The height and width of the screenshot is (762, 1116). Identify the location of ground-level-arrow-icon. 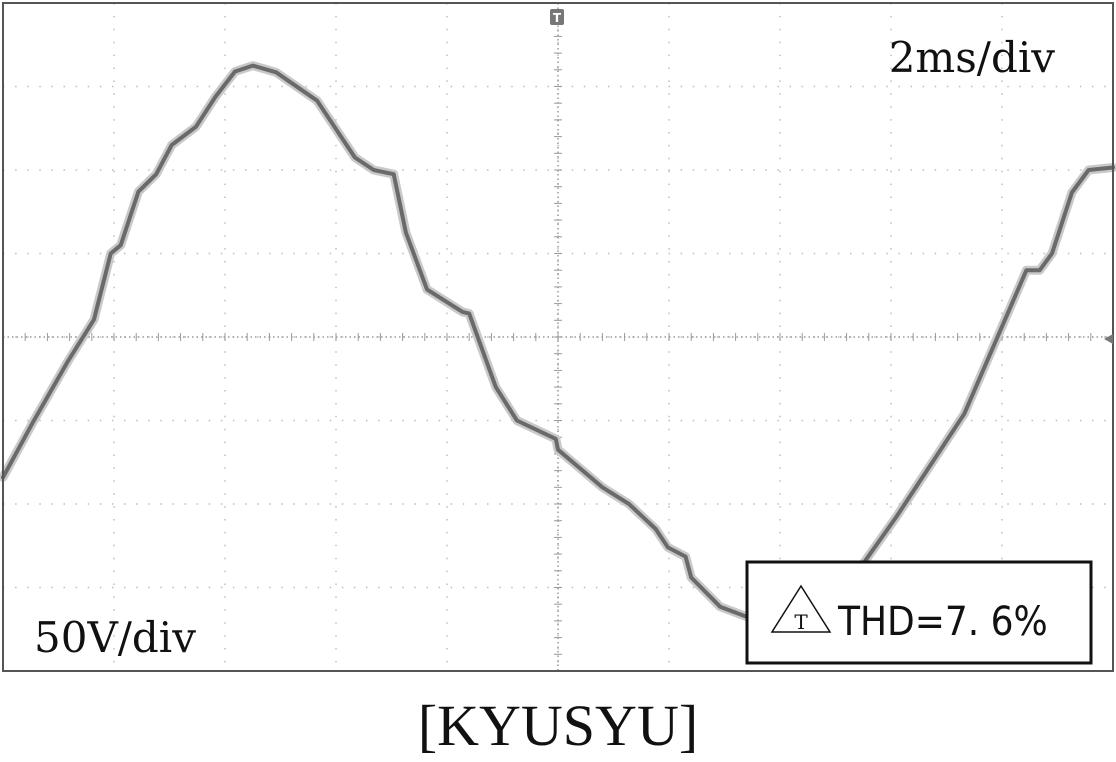
(1108, 339).